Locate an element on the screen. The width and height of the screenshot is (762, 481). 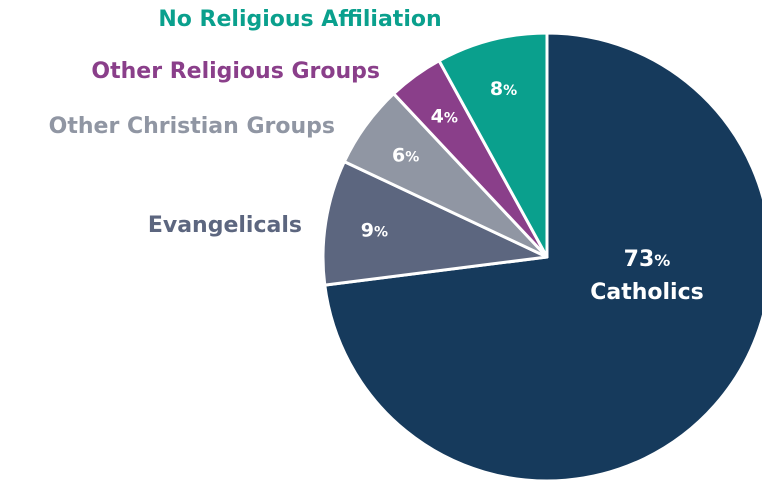
pie-slice-evangelicals is located at coordinates (435, 223).